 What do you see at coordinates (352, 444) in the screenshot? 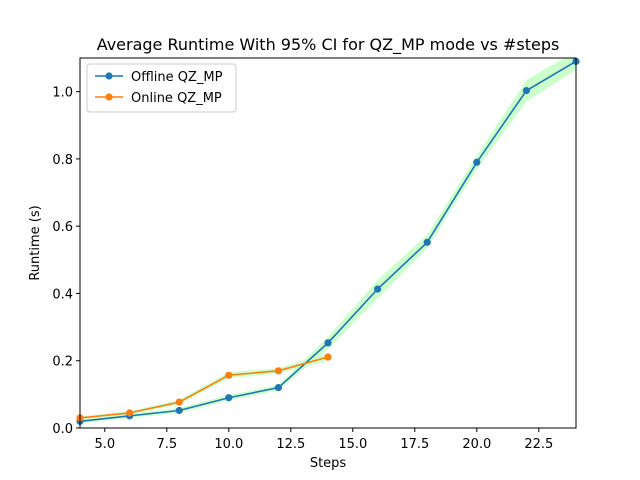
I see `x-tick-label: 15.0` at bounding box center [352, 444].